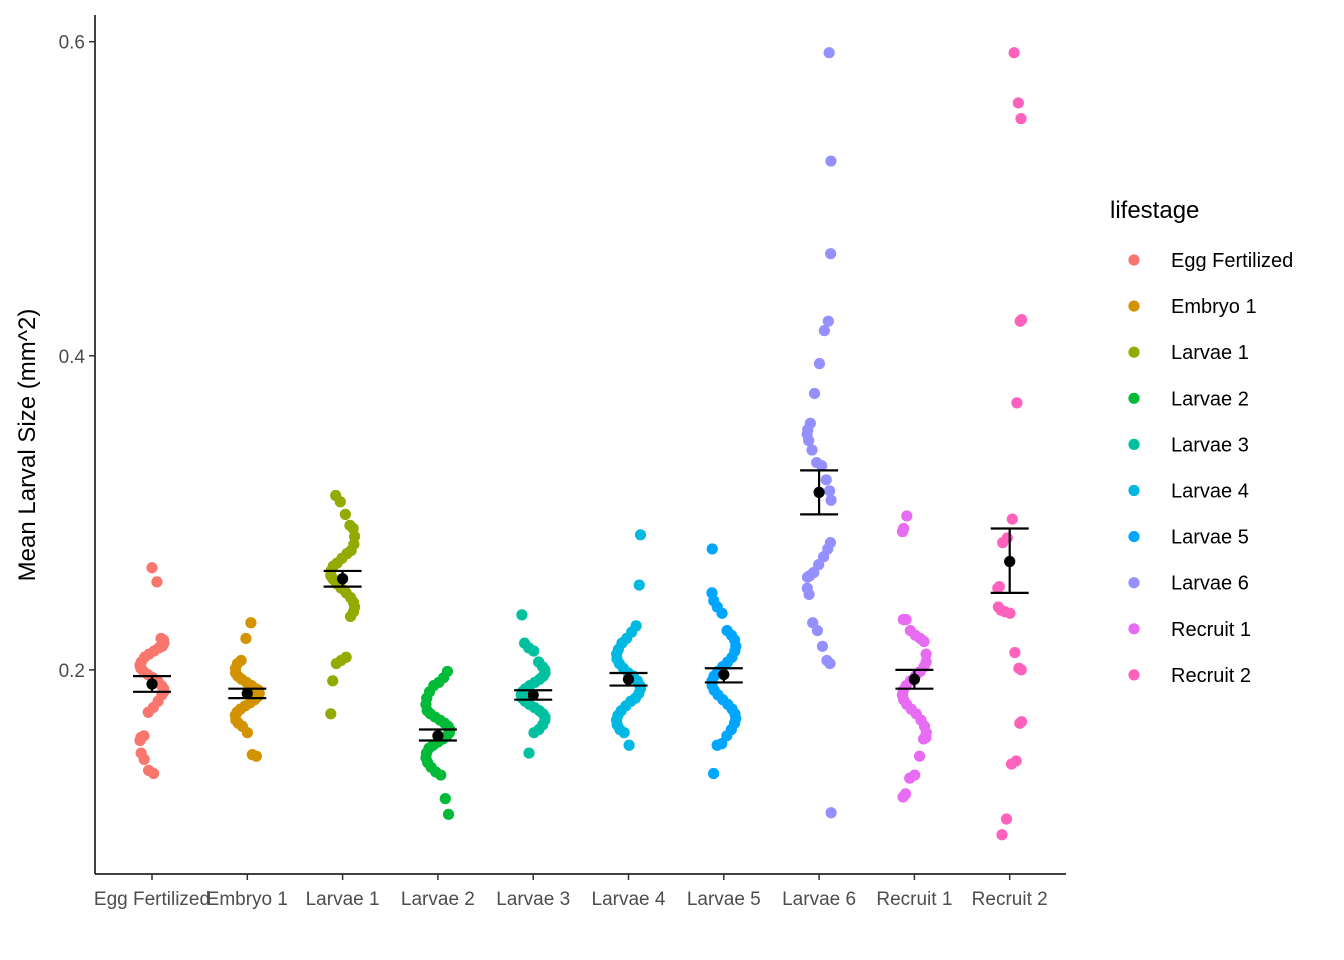 This screenshot has height=960, width=1344. What do you see at coordinates (533, 899) in the screenshot?
I see `x-tick-label: Larvae 3` at bounding box center [533, 899].